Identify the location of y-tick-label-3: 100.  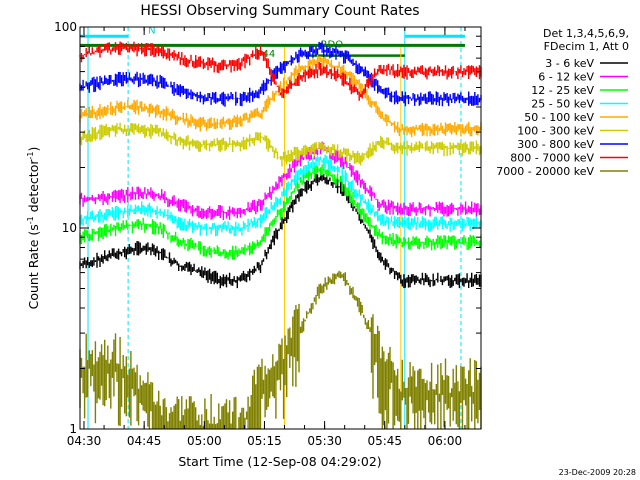
(65, 27).